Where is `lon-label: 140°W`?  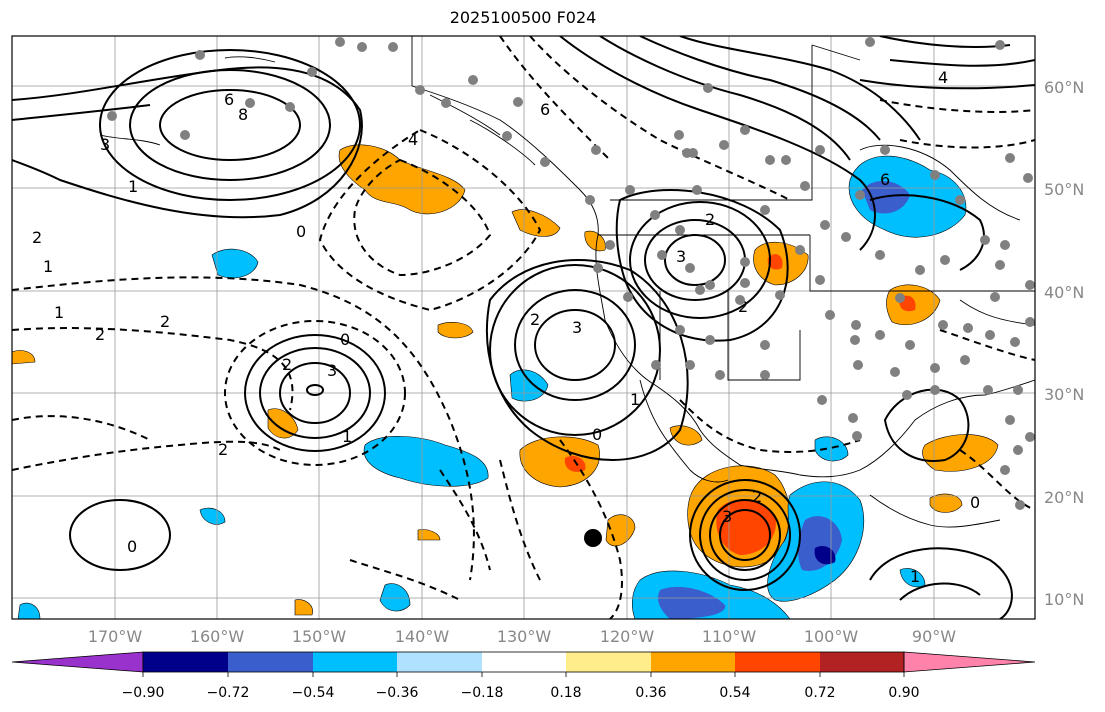
lon-label: 140°W is located at coordinates (422, 636).